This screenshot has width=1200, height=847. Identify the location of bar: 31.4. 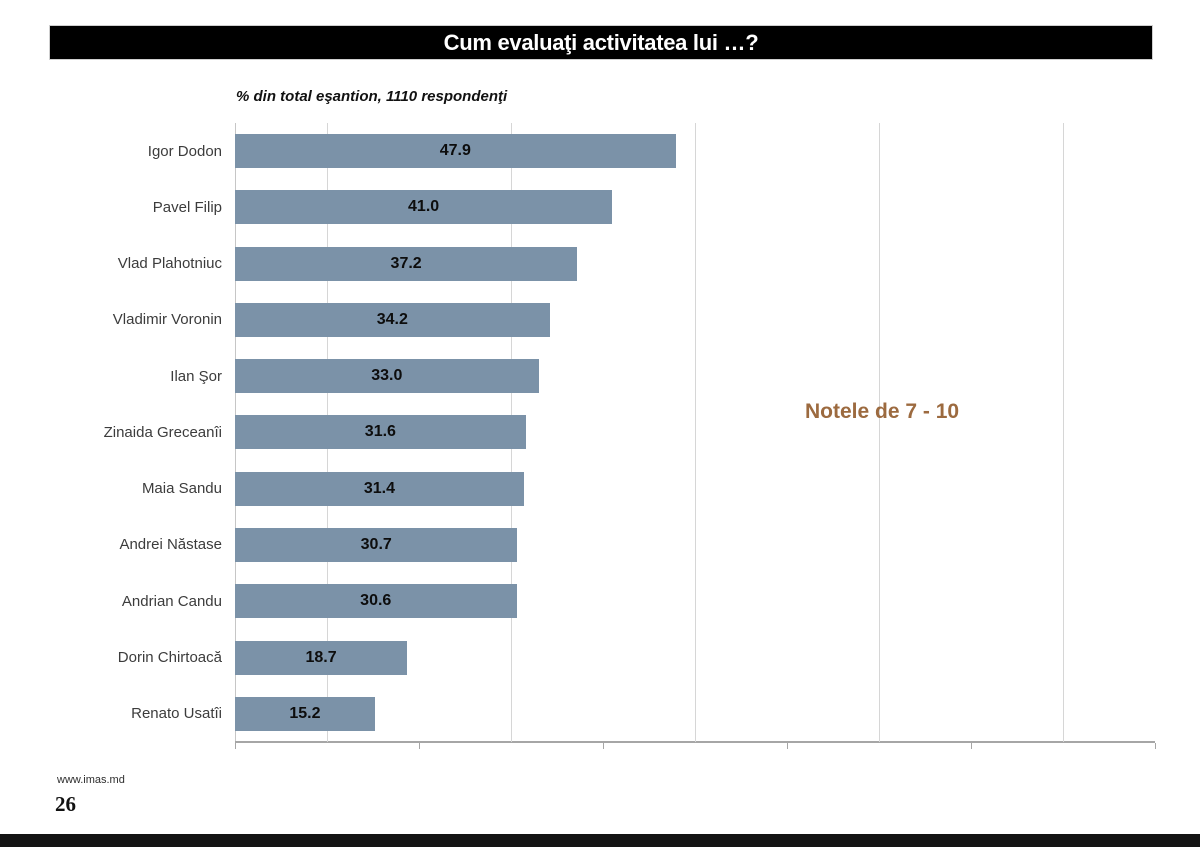
(379, 488).